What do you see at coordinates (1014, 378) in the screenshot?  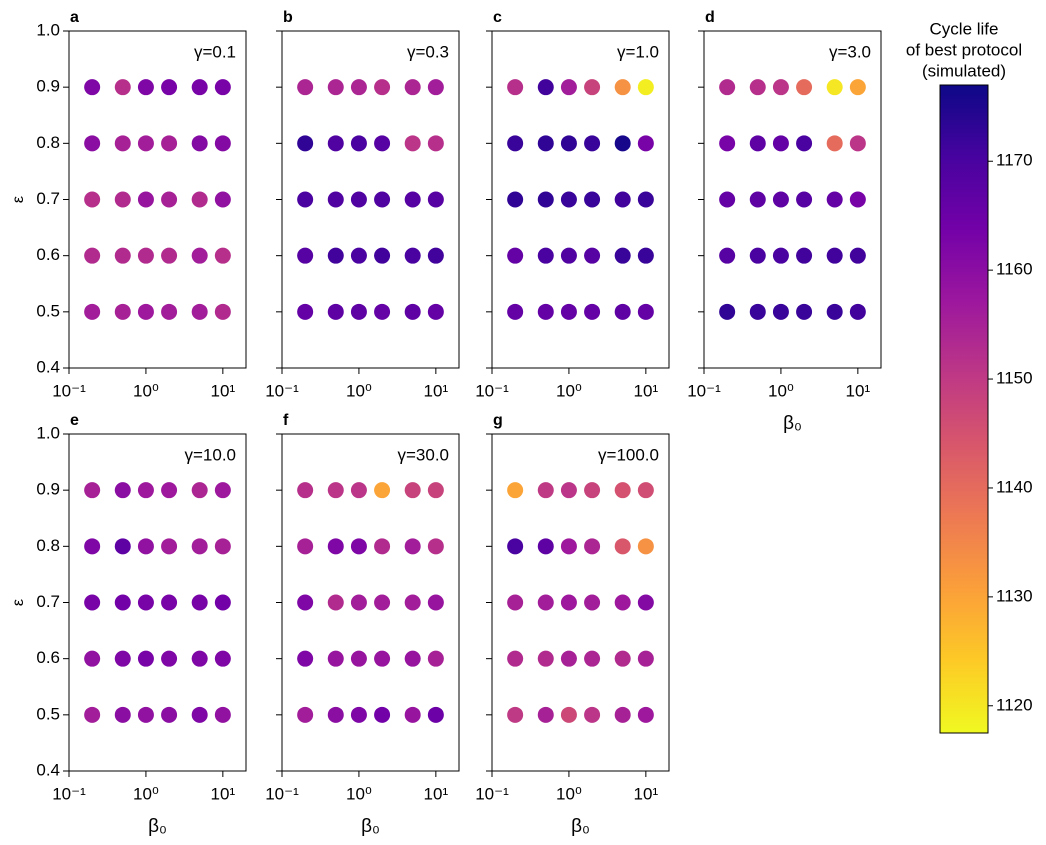 I see `colorbar-tick-label: 1150` at bounding box center [1014, 378].